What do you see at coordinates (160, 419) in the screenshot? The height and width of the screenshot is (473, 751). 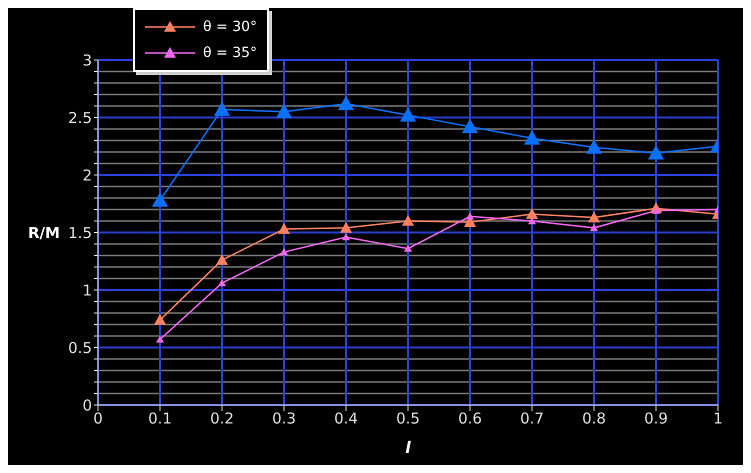 I see `x-tick-label: 0.1` at bounding box center [160, 419].